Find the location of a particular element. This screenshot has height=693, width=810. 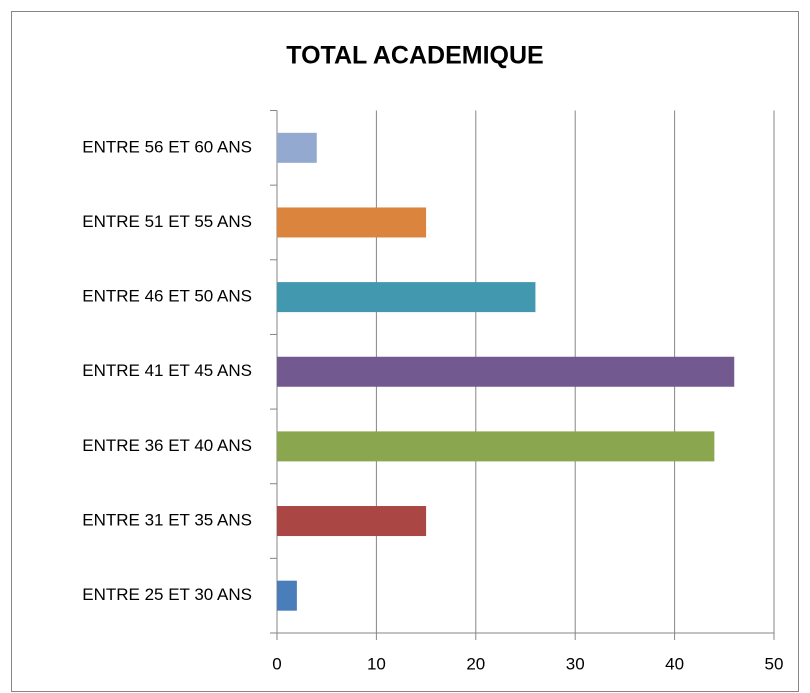

x-tick-label: 50 is located at coordinates (774, 663).